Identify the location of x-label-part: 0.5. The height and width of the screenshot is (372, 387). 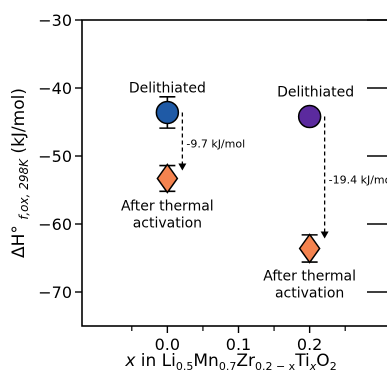
(185, 366).